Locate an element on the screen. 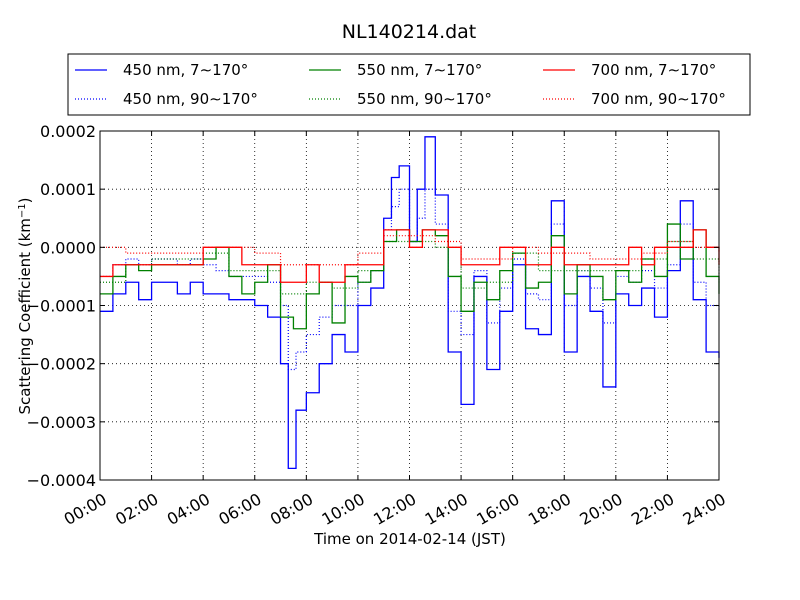 Image resolution: width=800 pixels, height=600 pixels. legend-label-4: 700 nm, 7∼170° is located at coordinates (653, 70).